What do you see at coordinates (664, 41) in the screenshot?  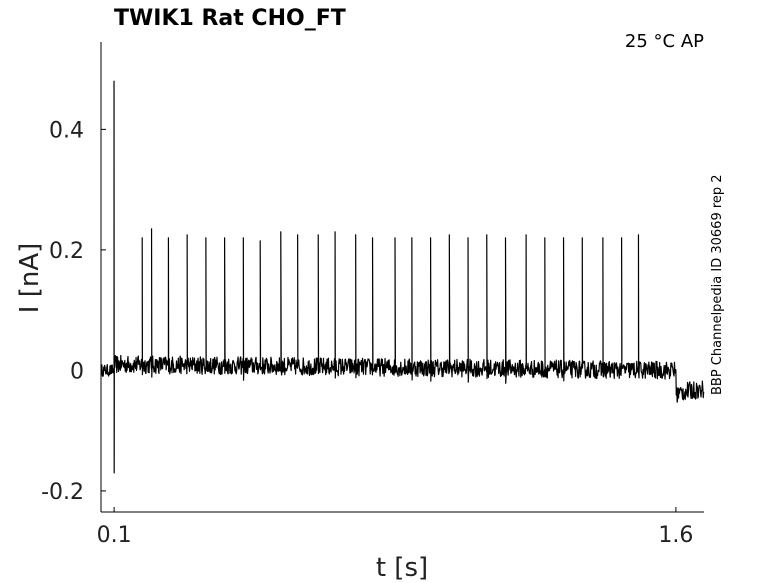 I see `condition-label: 25 °C AP` at bounding box center [664, 41].